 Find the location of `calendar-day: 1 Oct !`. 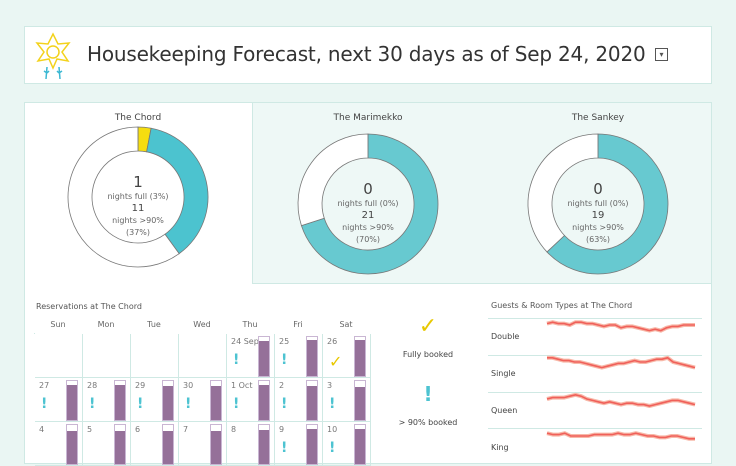

calendar-day: 1 Oct ! is located at coordinates (251, 400).